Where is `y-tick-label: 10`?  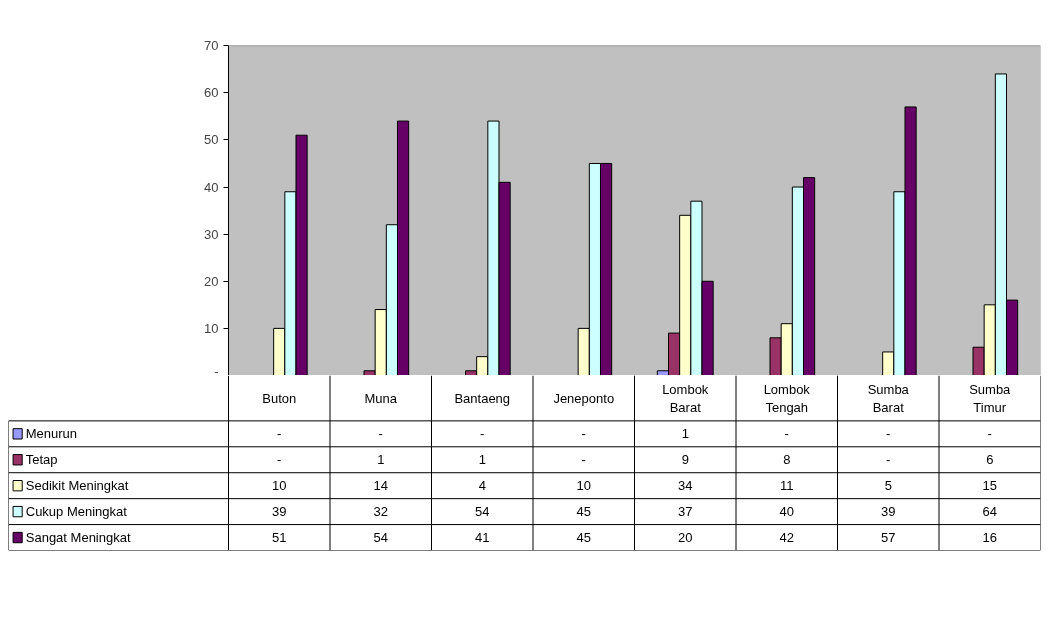
y-tick-label: 10 is located at coordinates (211, 328).